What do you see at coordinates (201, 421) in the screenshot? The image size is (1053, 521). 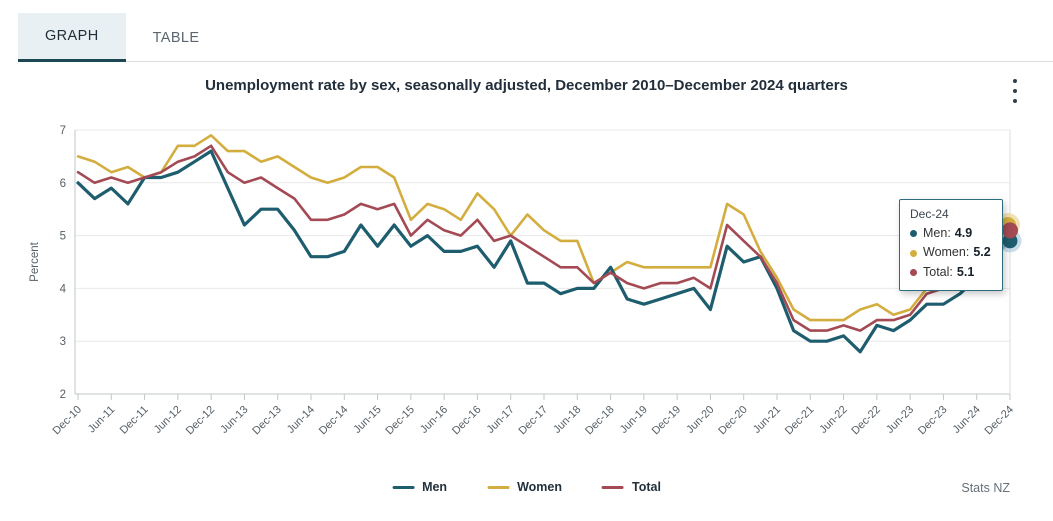 I see `x-axis-tick-label: Dec-12` at bounding box center [201, 421].